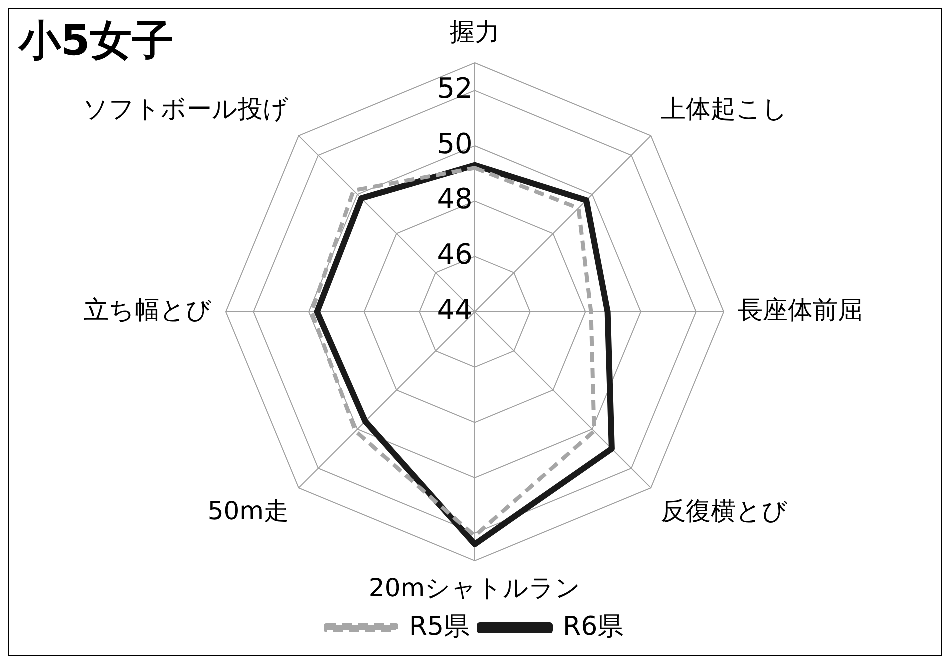 The width and height of the screenshot is (950, 664). What do you see at coordinates (249, 511) in the screenshot?
I see `spoke-label: 50m走` at bounding box center [249, 511].